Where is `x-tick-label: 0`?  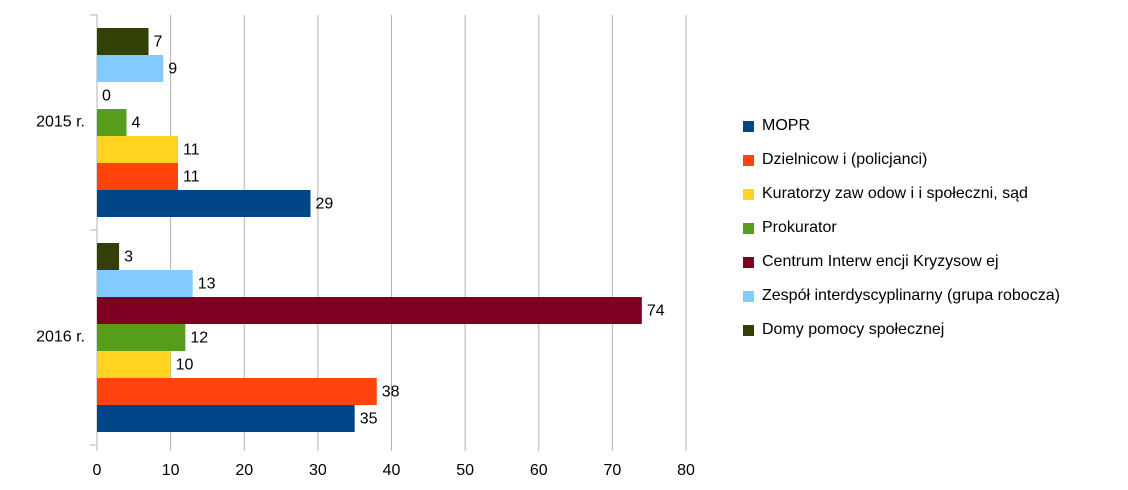 x-tick-label: 0 is located at coordinates (97, 470).